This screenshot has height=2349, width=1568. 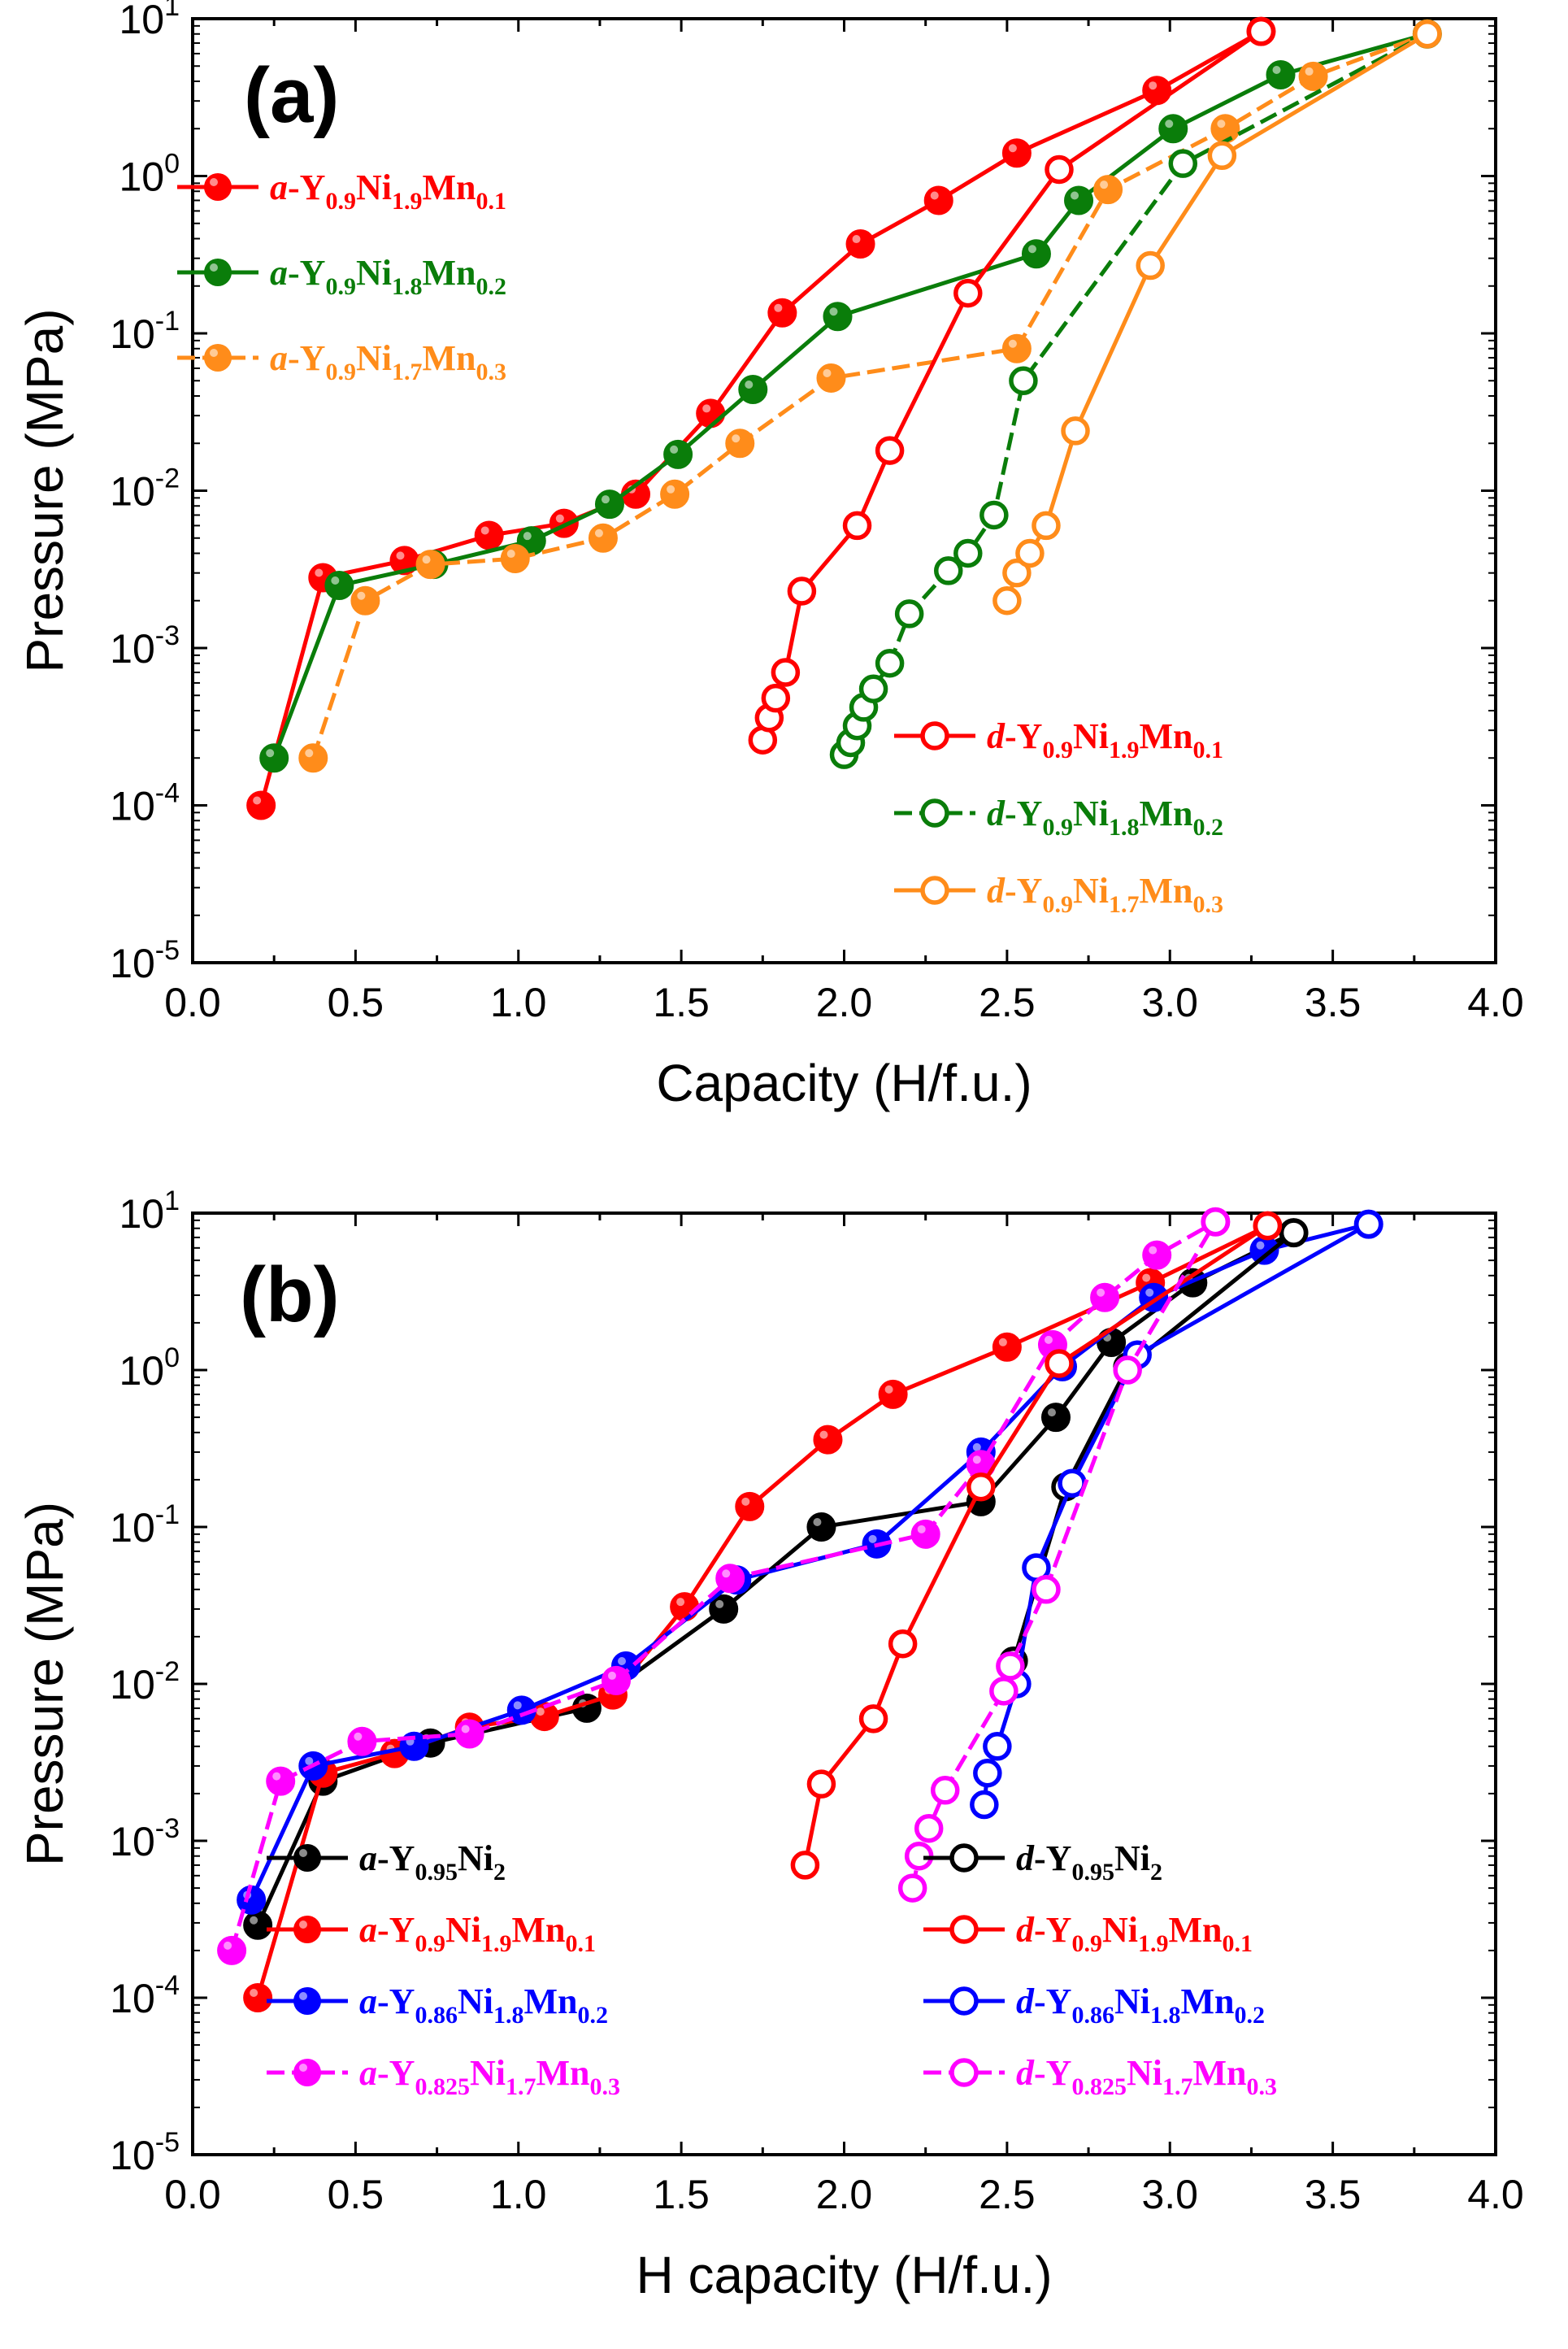 I want to click on x-axis-label: Capacity (H/f.u.), so click(x=844, y=1083).